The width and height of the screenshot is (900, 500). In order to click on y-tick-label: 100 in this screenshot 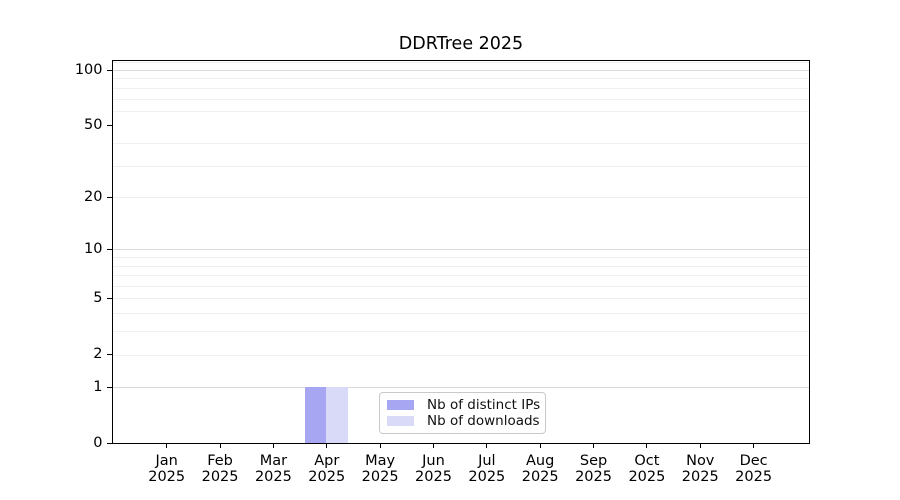, I will do `click(88, 69)`.